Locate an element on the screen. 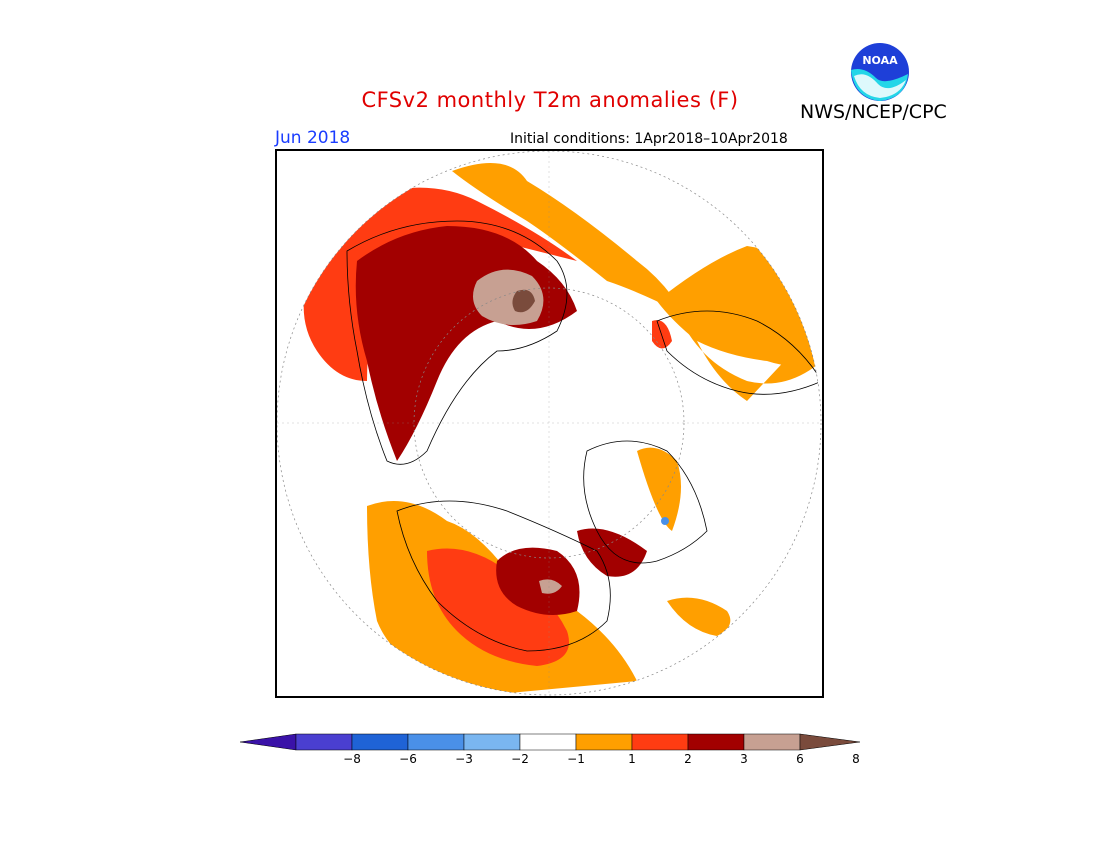 Image resolution: width=1100 pixels, height=850 pixels. anomaly-1-2-eurasia is located at coordinates (636, 282).